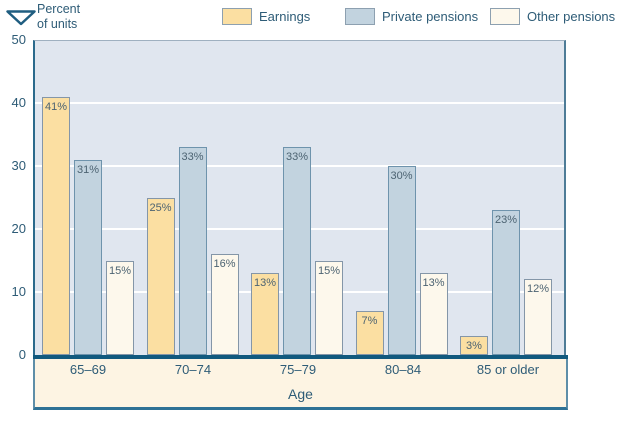 This screenshot has width=617, height=422. I want to click on x-tick-label: 65–69, so click(88, 369).